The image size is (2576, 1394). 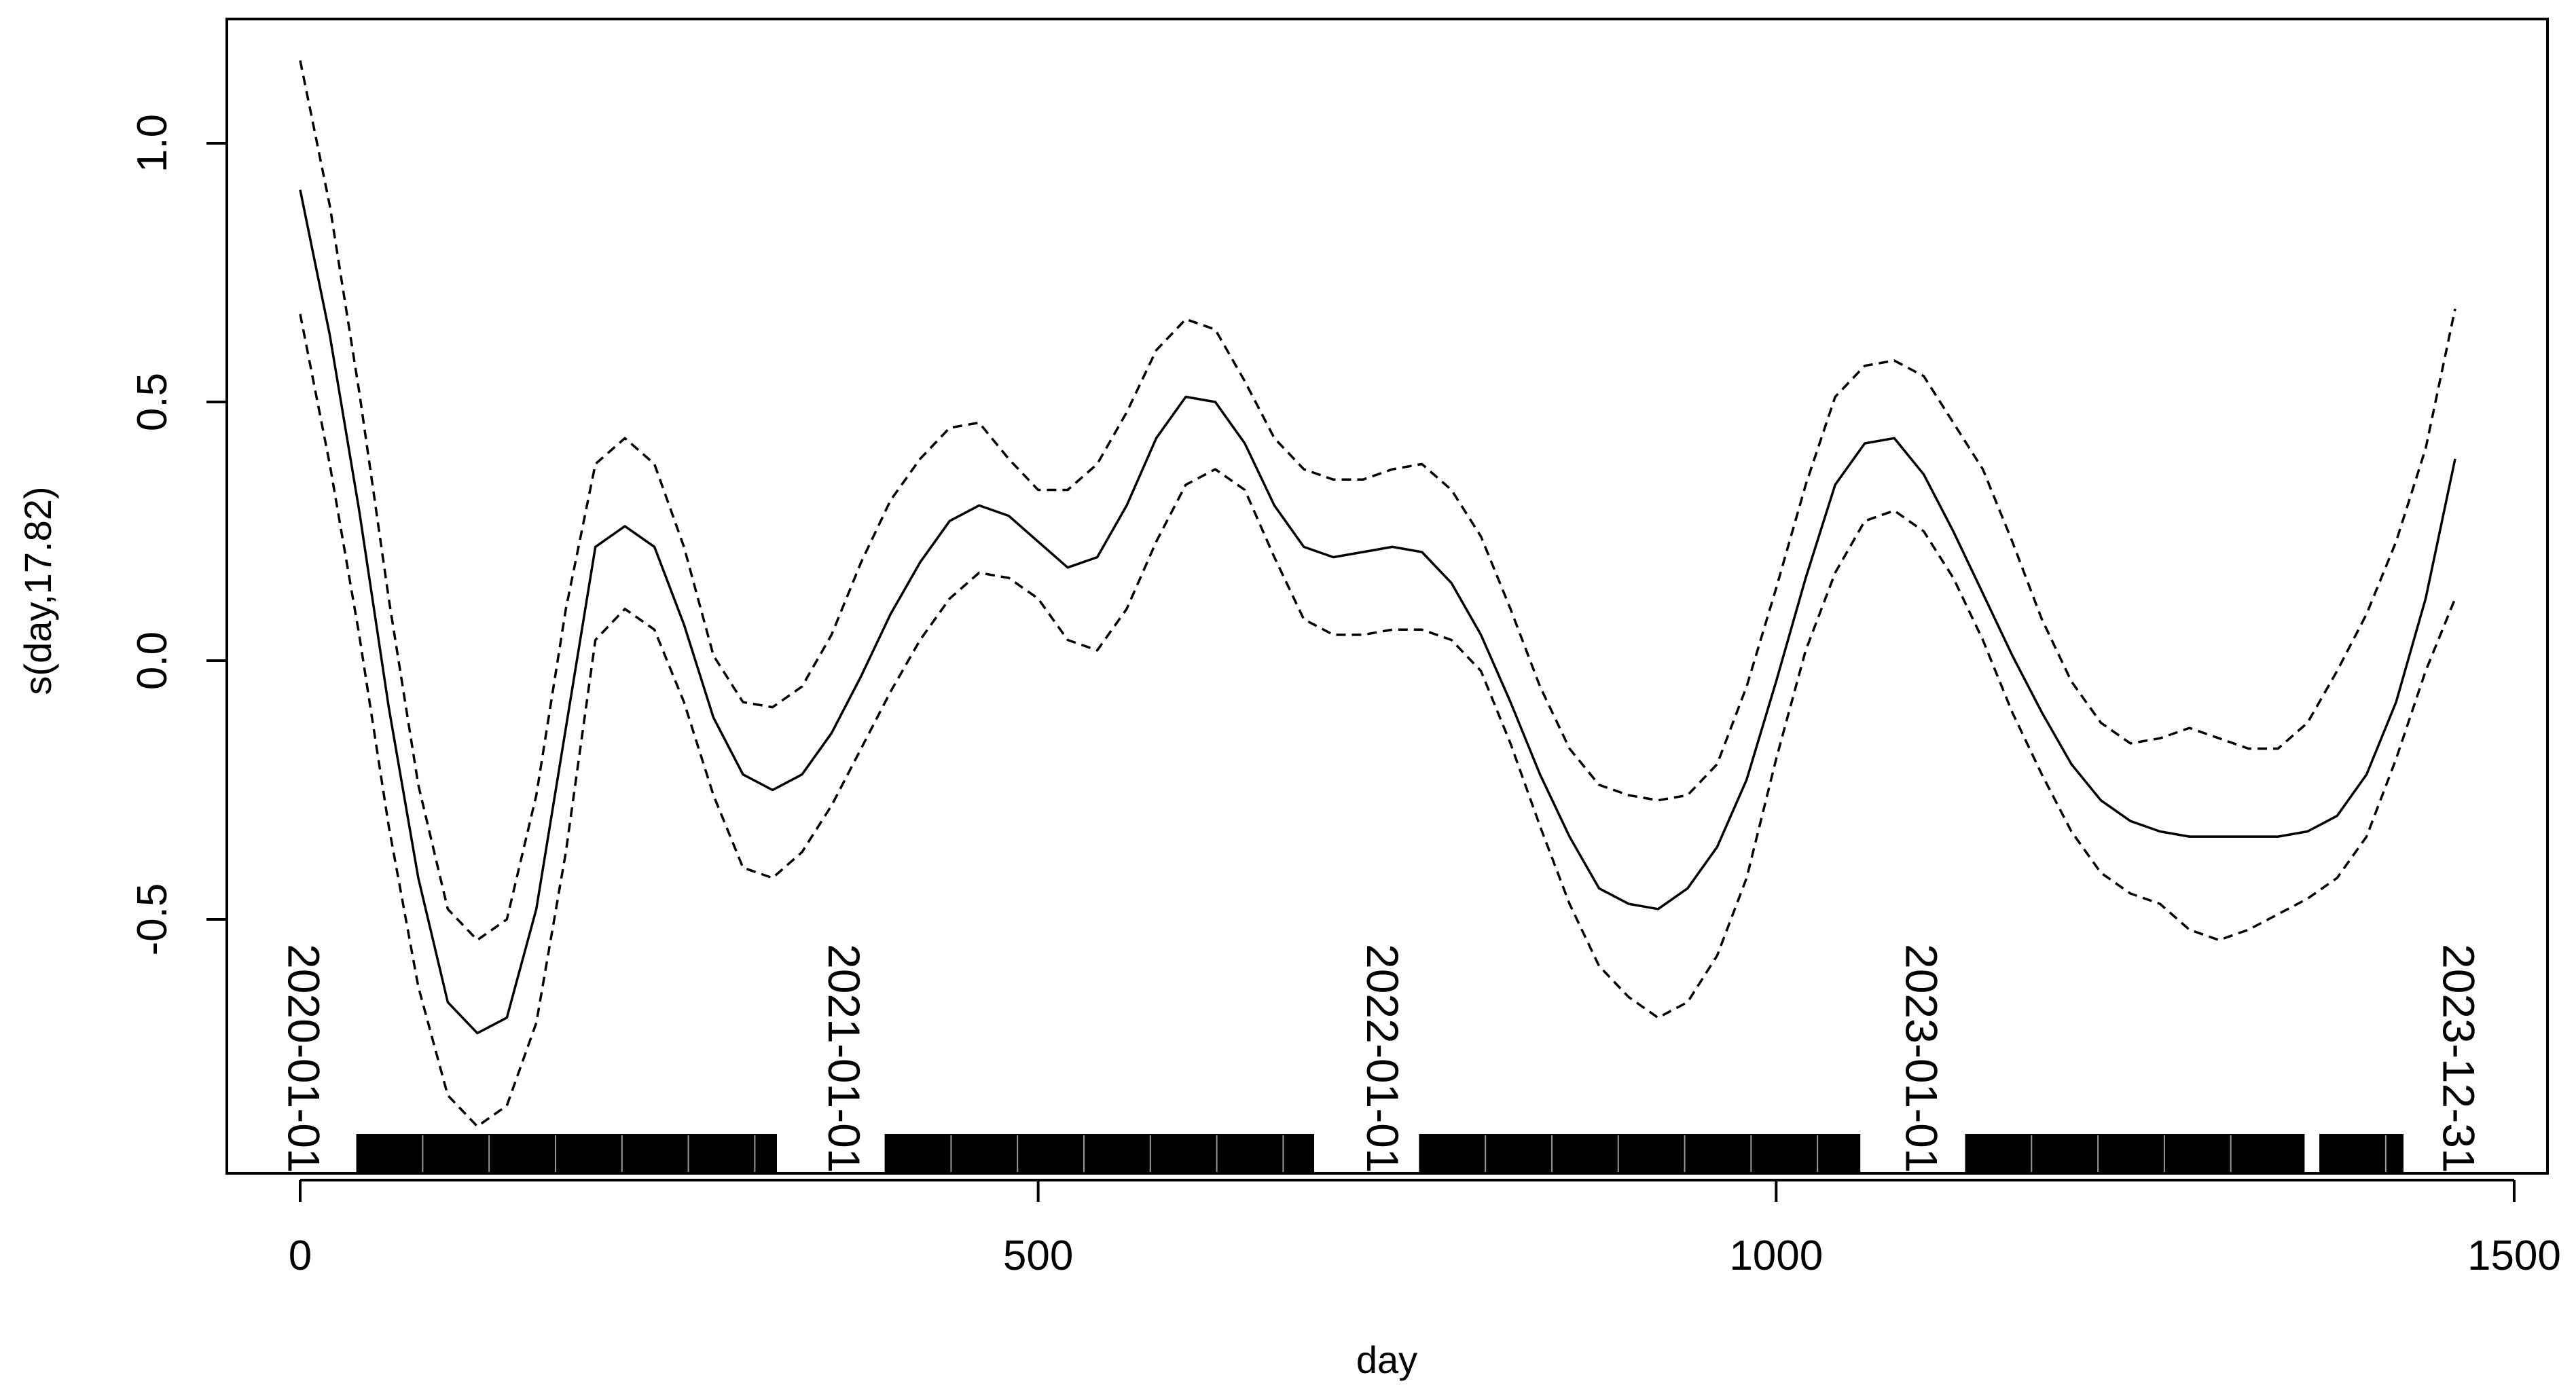 I want to click on y-tick-label-1: 0.0, so click(x=152, y=660).